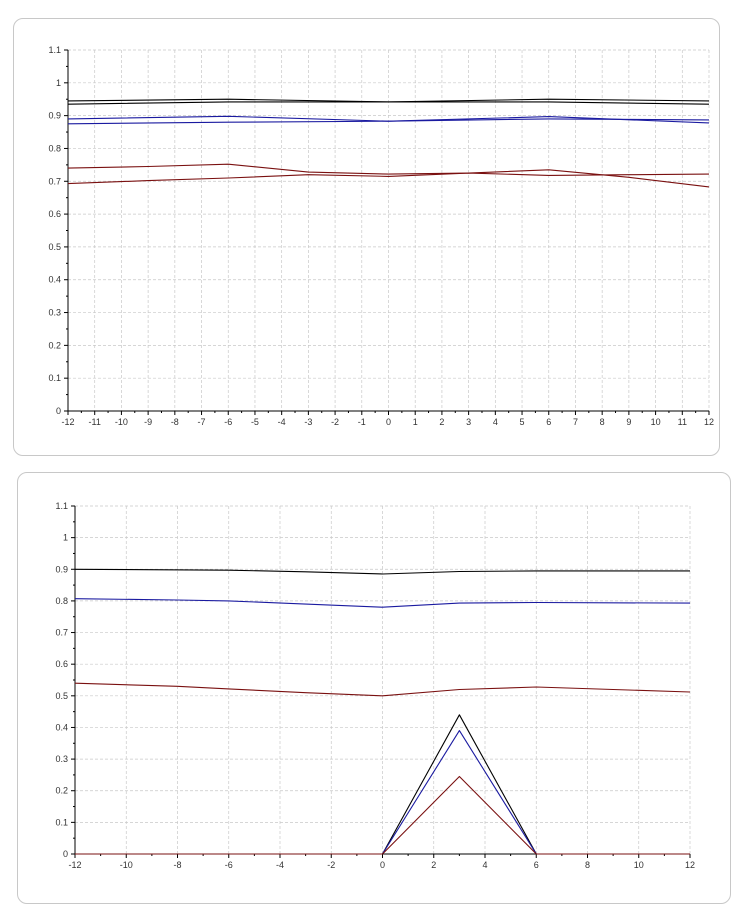 This screenshot has height=911, width=755. Describe the element at coordinates (628, 422) in the screenshot. I see `x-tick-label: 9` at that location.